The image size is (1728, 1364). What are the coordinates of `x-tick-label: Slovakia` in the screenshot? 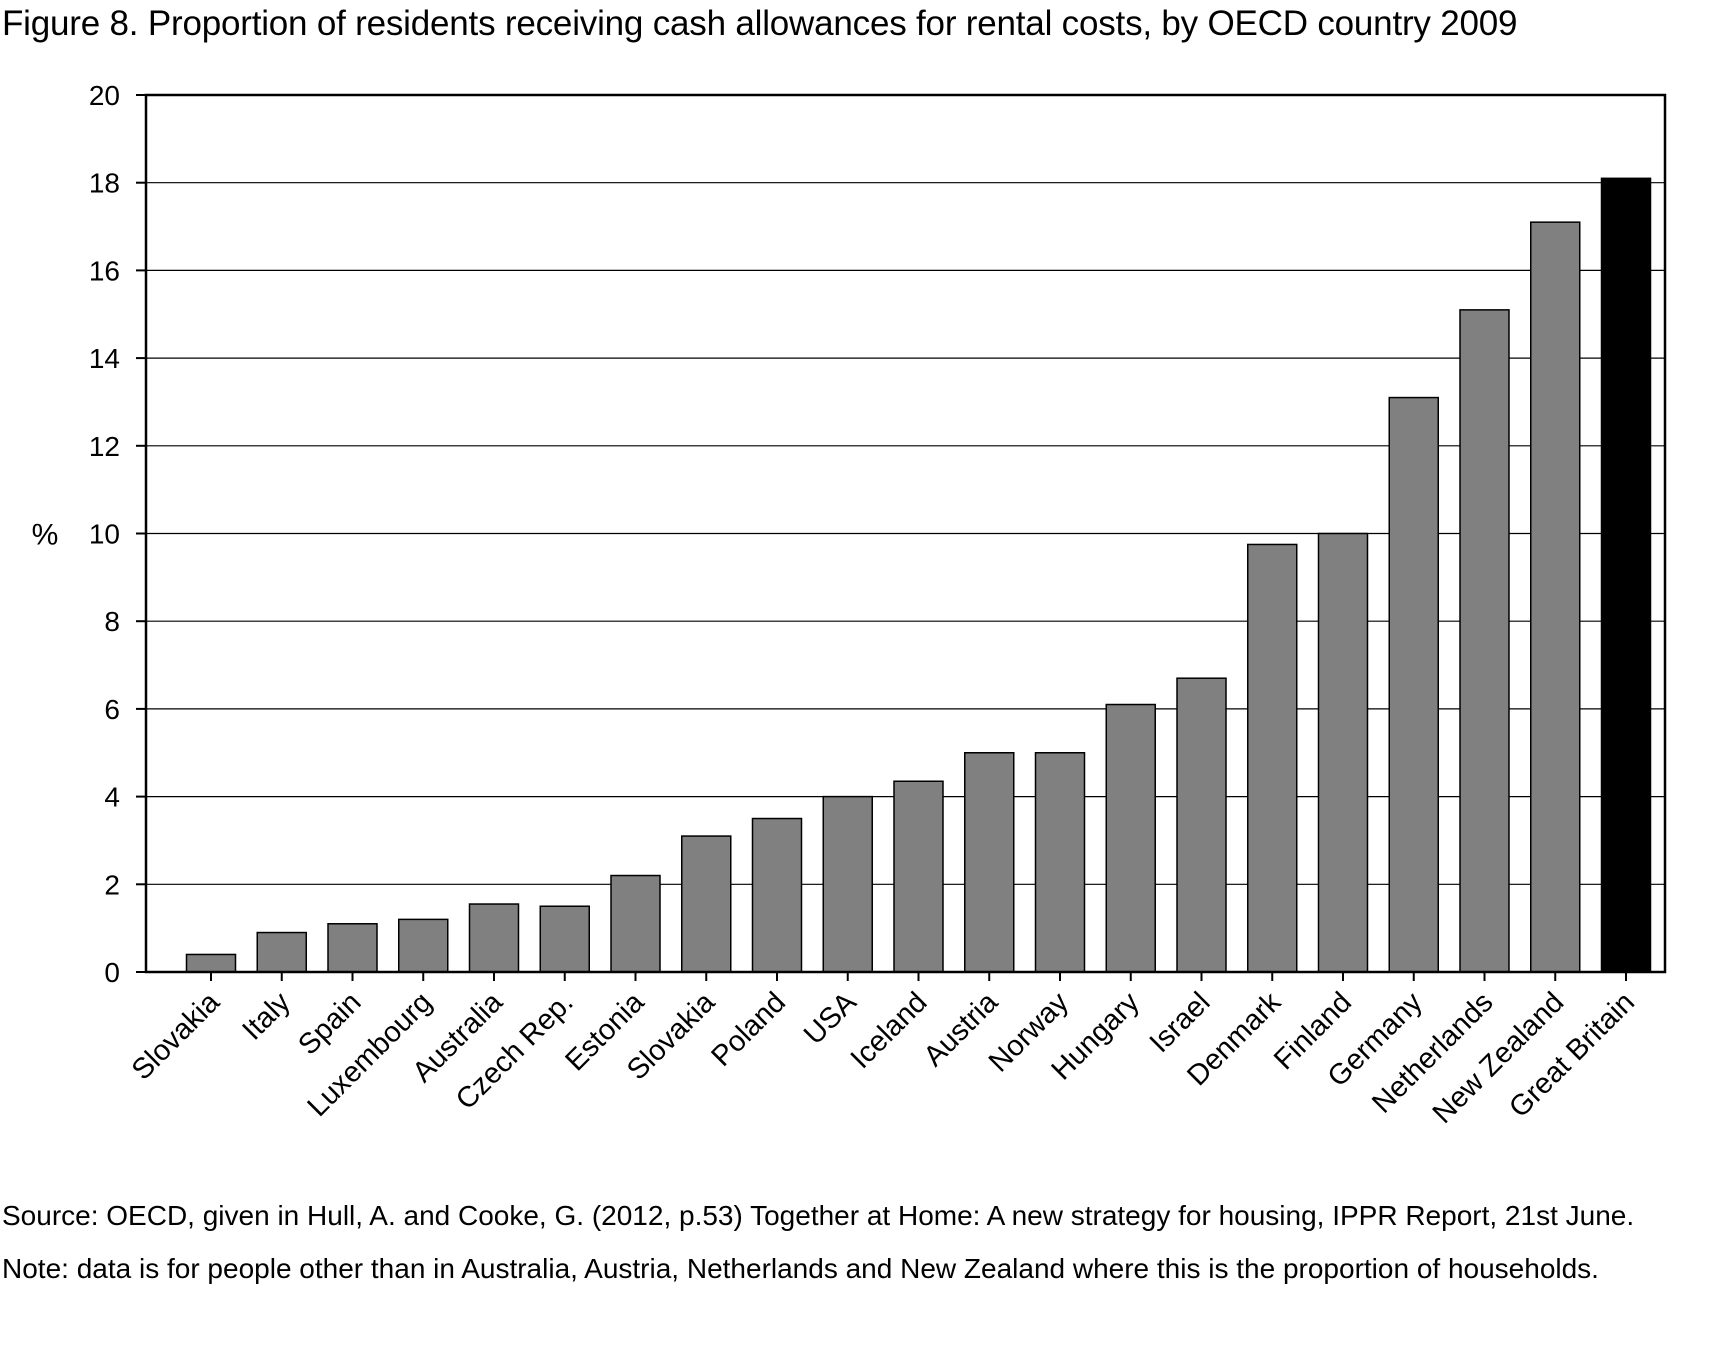 It's located at (176, 1036).